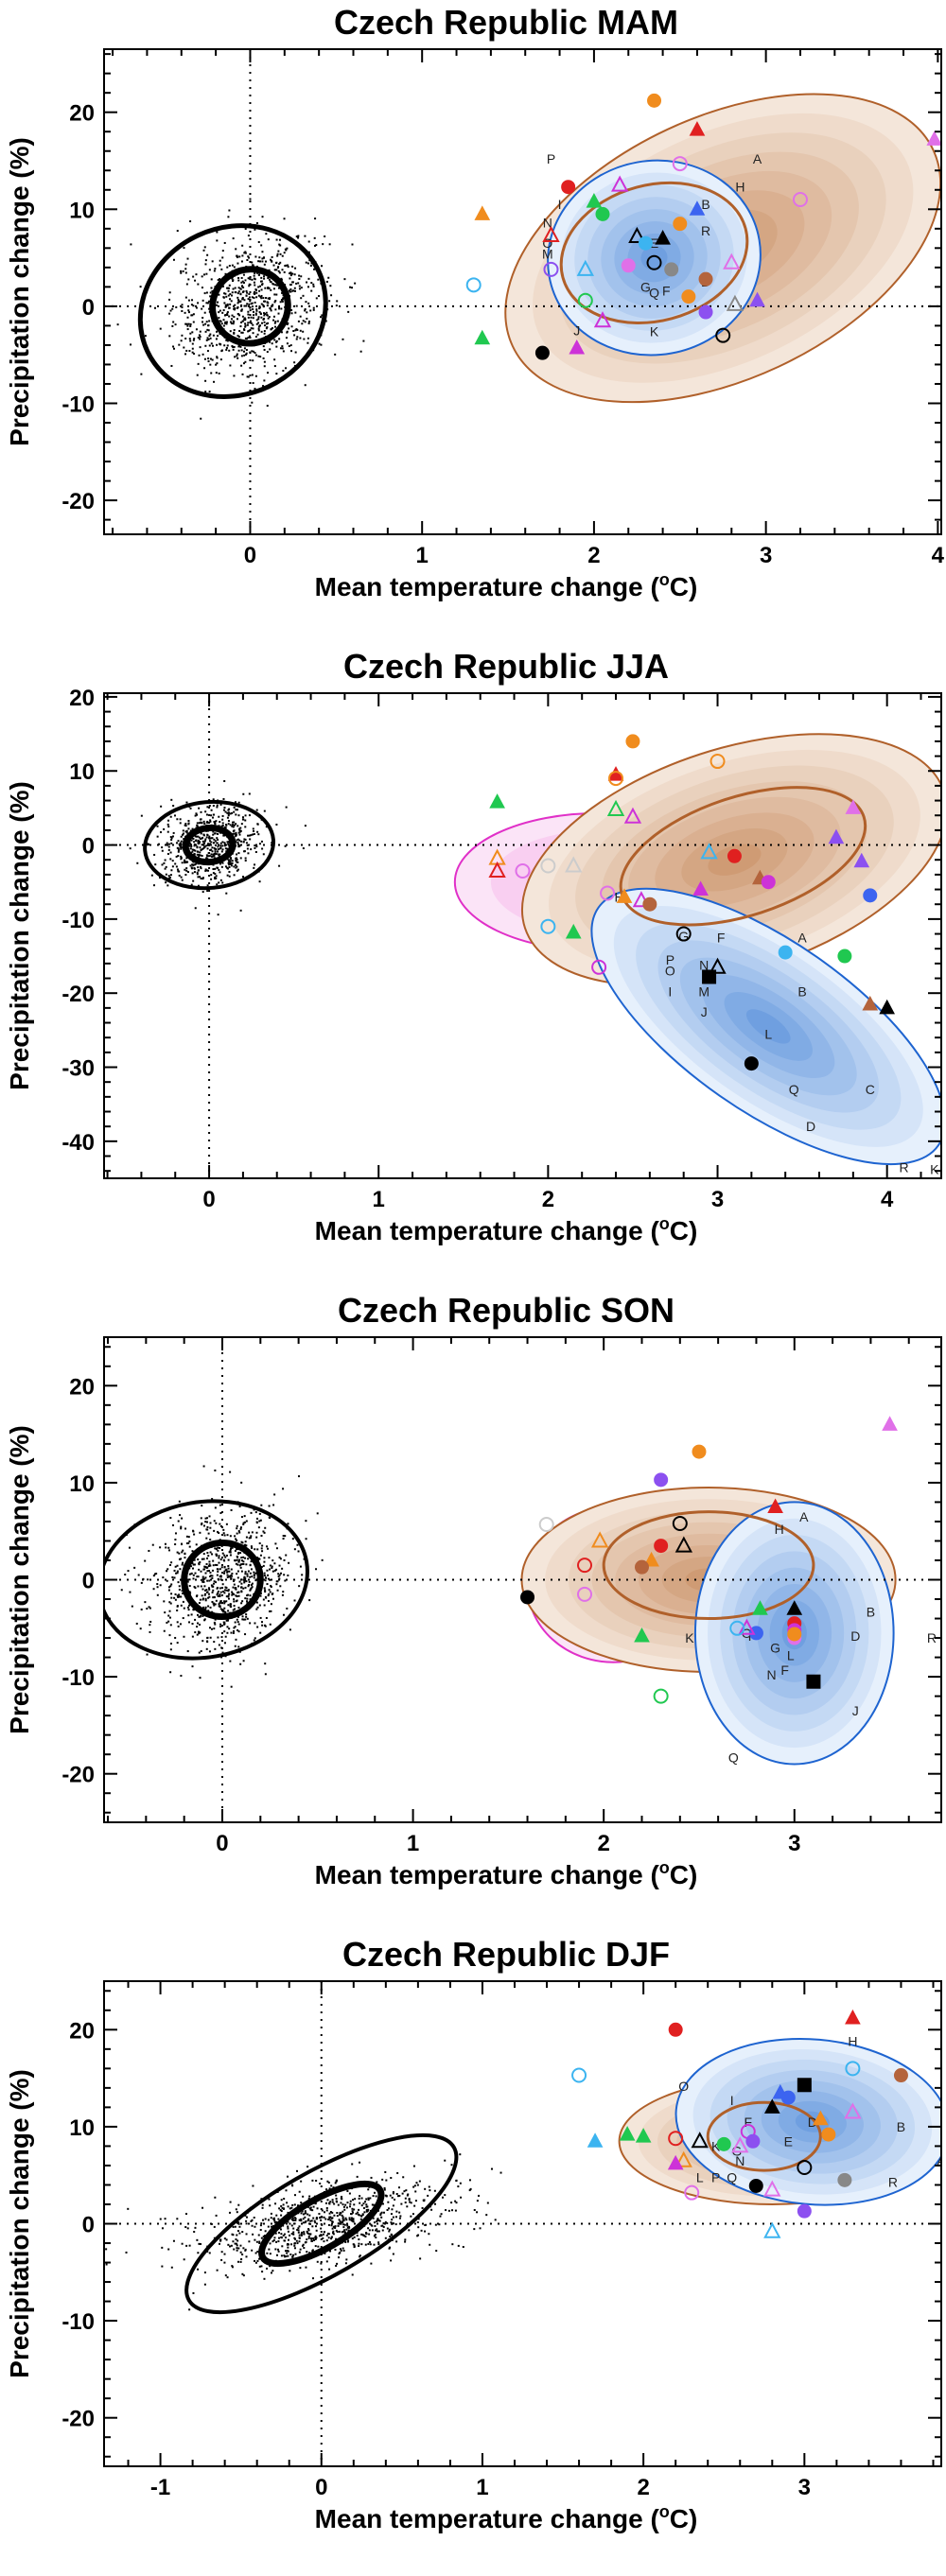 Image resolution: width=946 pixels, height=2576 pixels. Describe the element at coordinates (670, 959) in the screenshot. I see `model-letter: P` at that location.